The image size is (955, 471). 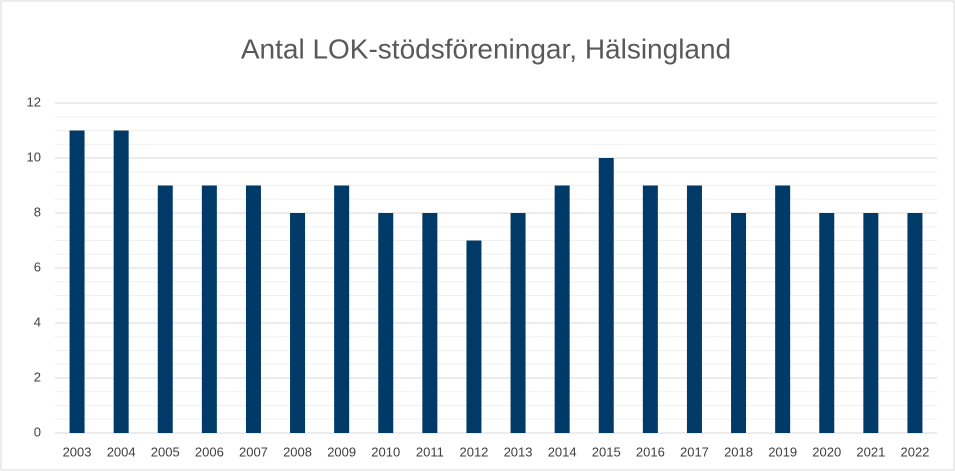 I want to click on y-tick-label: 2, so click(x=37, y=376).